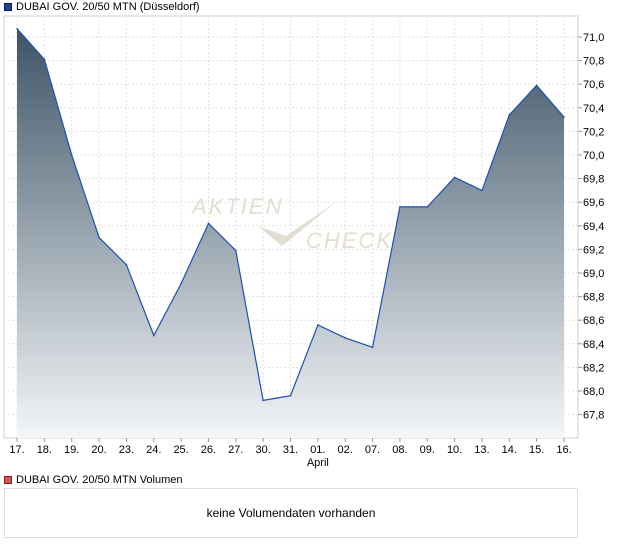 Image resolution: width=620 pixels, height=546 pixels. Describe the element at coordinates (399, 450) in the screenshot. I see `x-tick-label: 08.` at that location.